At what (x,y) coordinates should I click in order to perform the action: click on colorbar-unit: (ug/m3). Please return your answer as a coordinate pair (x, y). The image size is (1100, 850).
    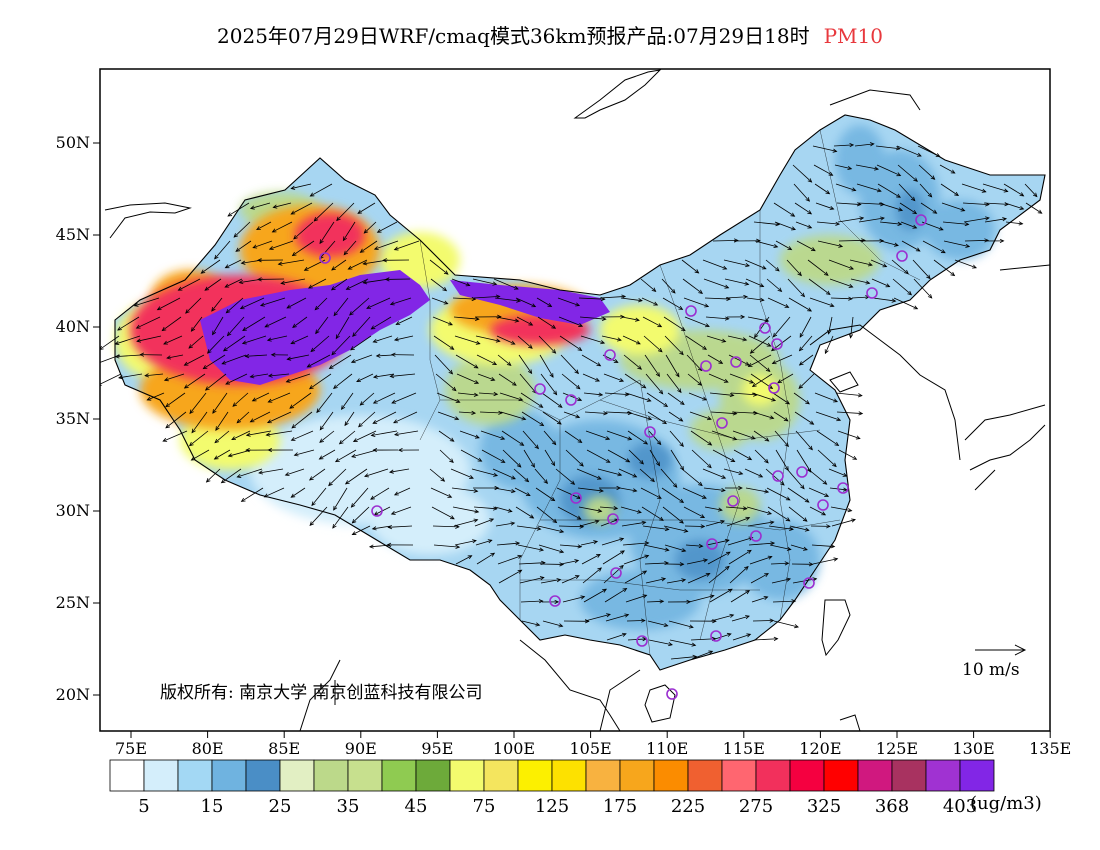
    Looking at the image, I should click on (1006, 803).